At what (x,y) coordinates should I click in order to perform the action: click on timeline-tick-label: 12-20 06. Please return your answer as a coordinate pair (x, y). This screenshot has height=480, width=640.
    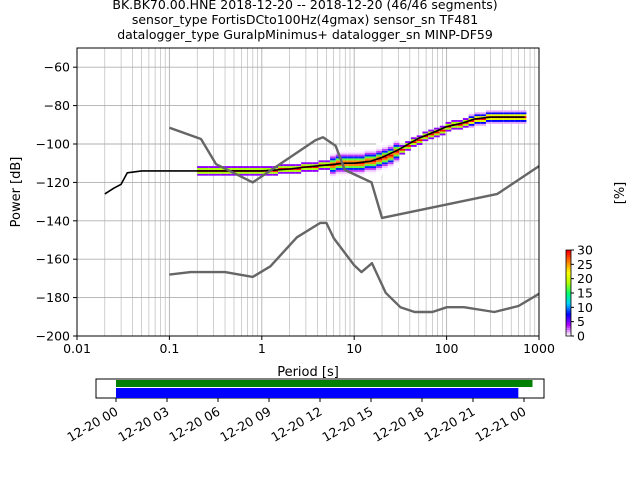
    Looking at the image, I should click on (194, 424).